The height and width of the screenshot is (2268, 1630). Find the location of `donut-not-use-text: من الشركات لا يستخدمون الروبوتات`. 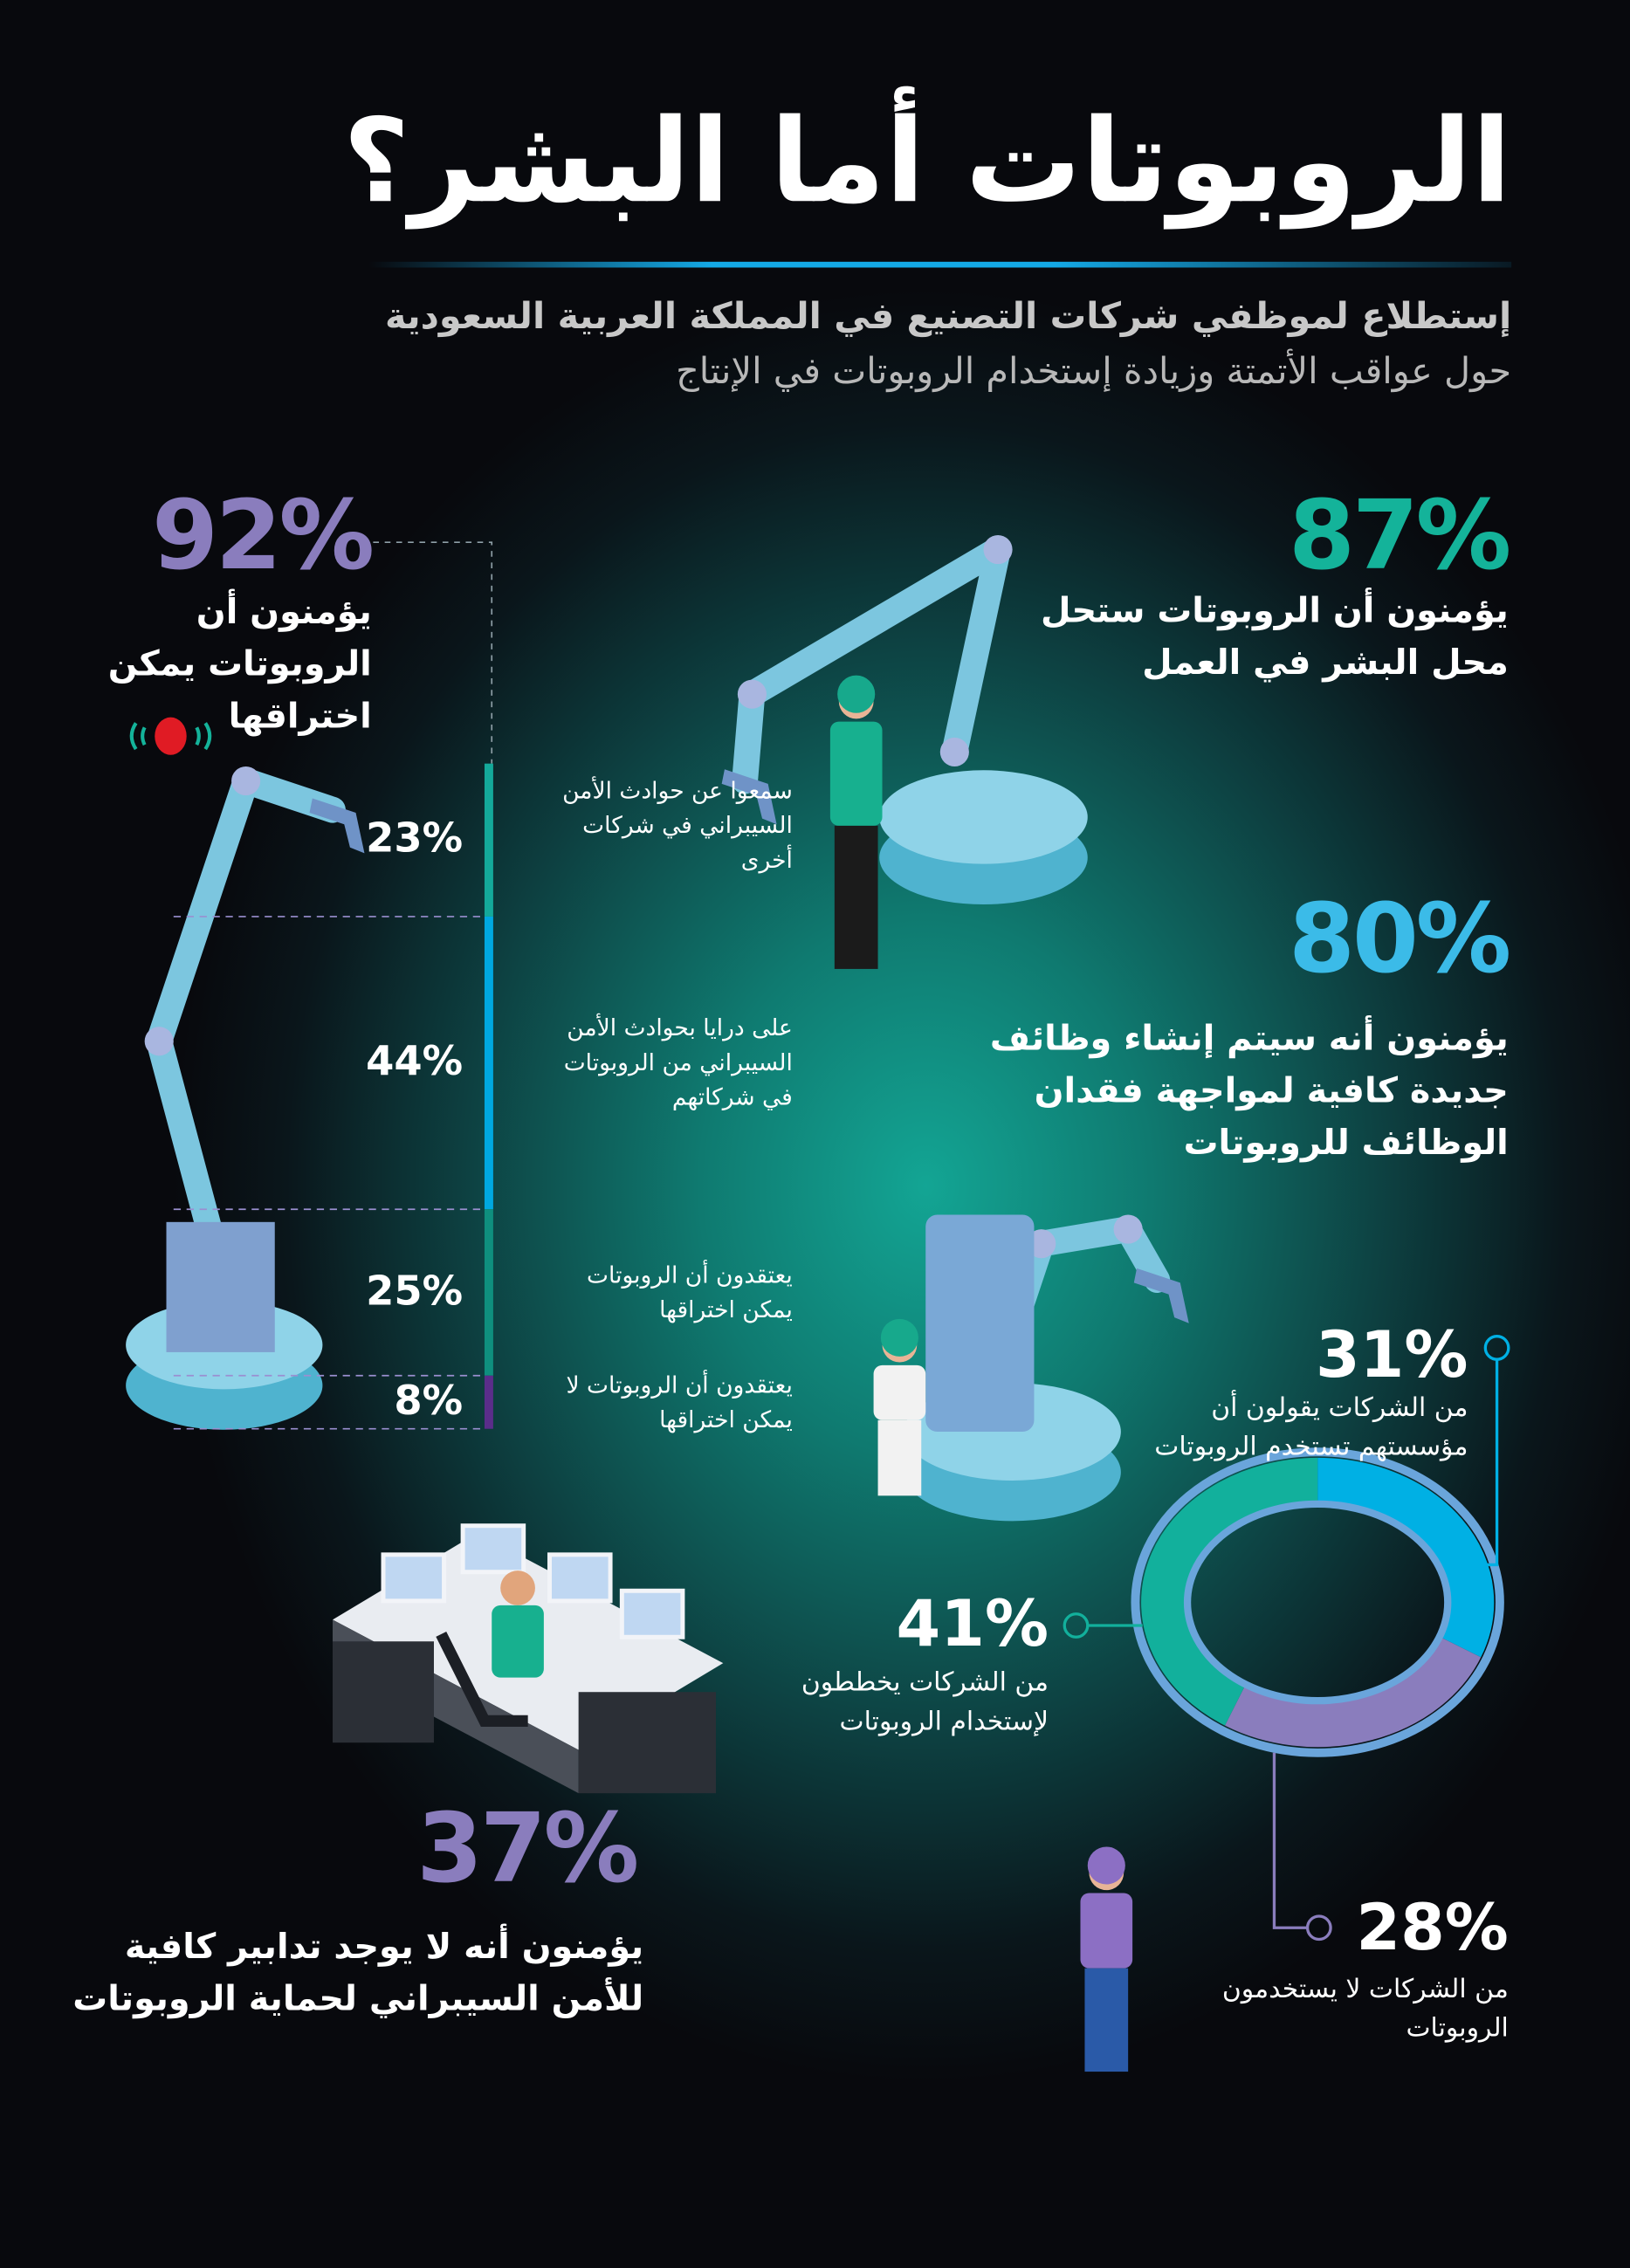

donut-not-use-text: من الشركات لا يستخدمون الروبوتات is located at coordinates (1365, 2008).